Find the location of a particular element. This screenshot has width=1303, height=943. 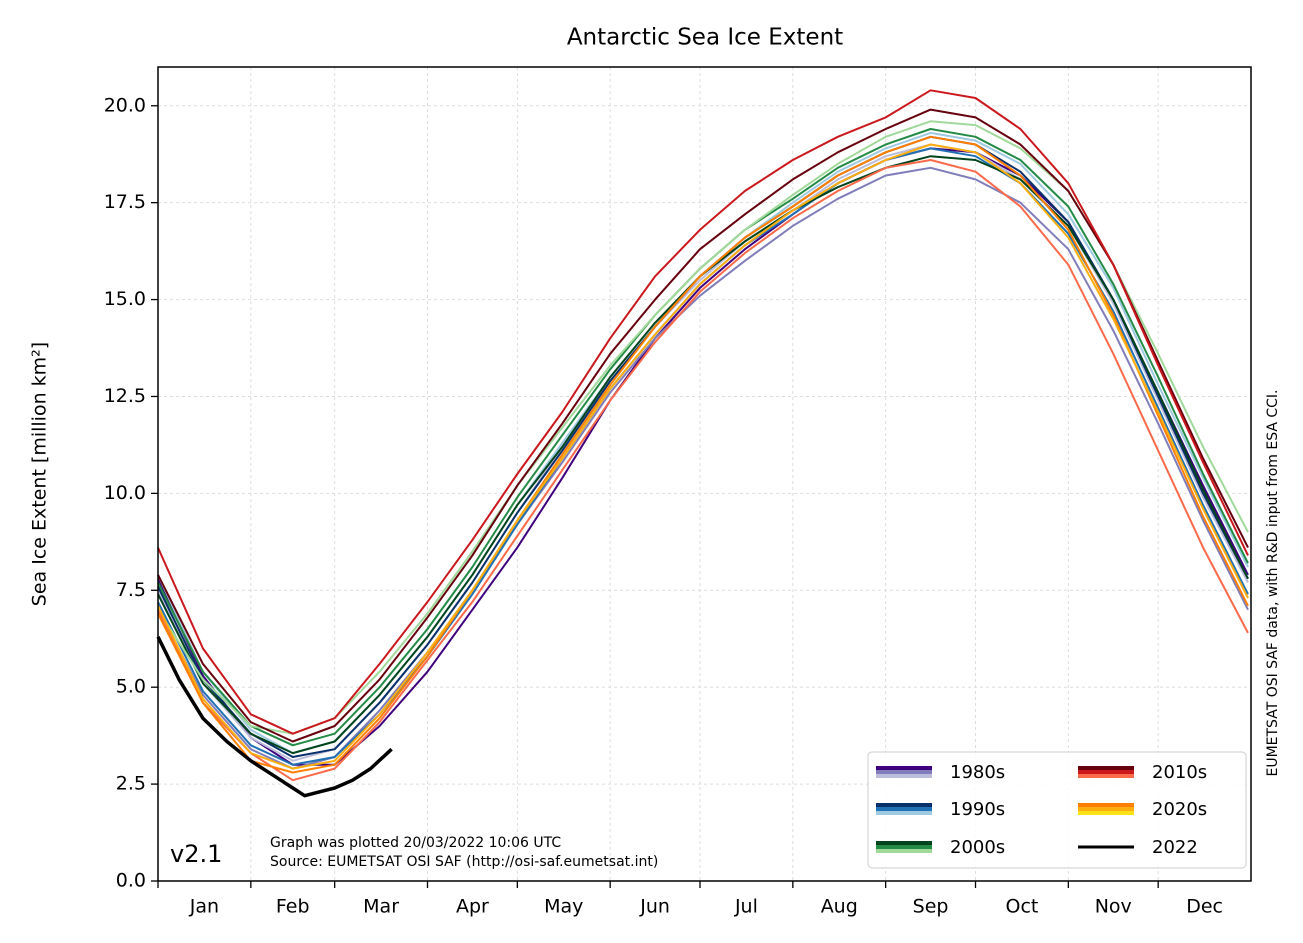

y-tick-label: 7.5 is located at coordinates (131, 590).